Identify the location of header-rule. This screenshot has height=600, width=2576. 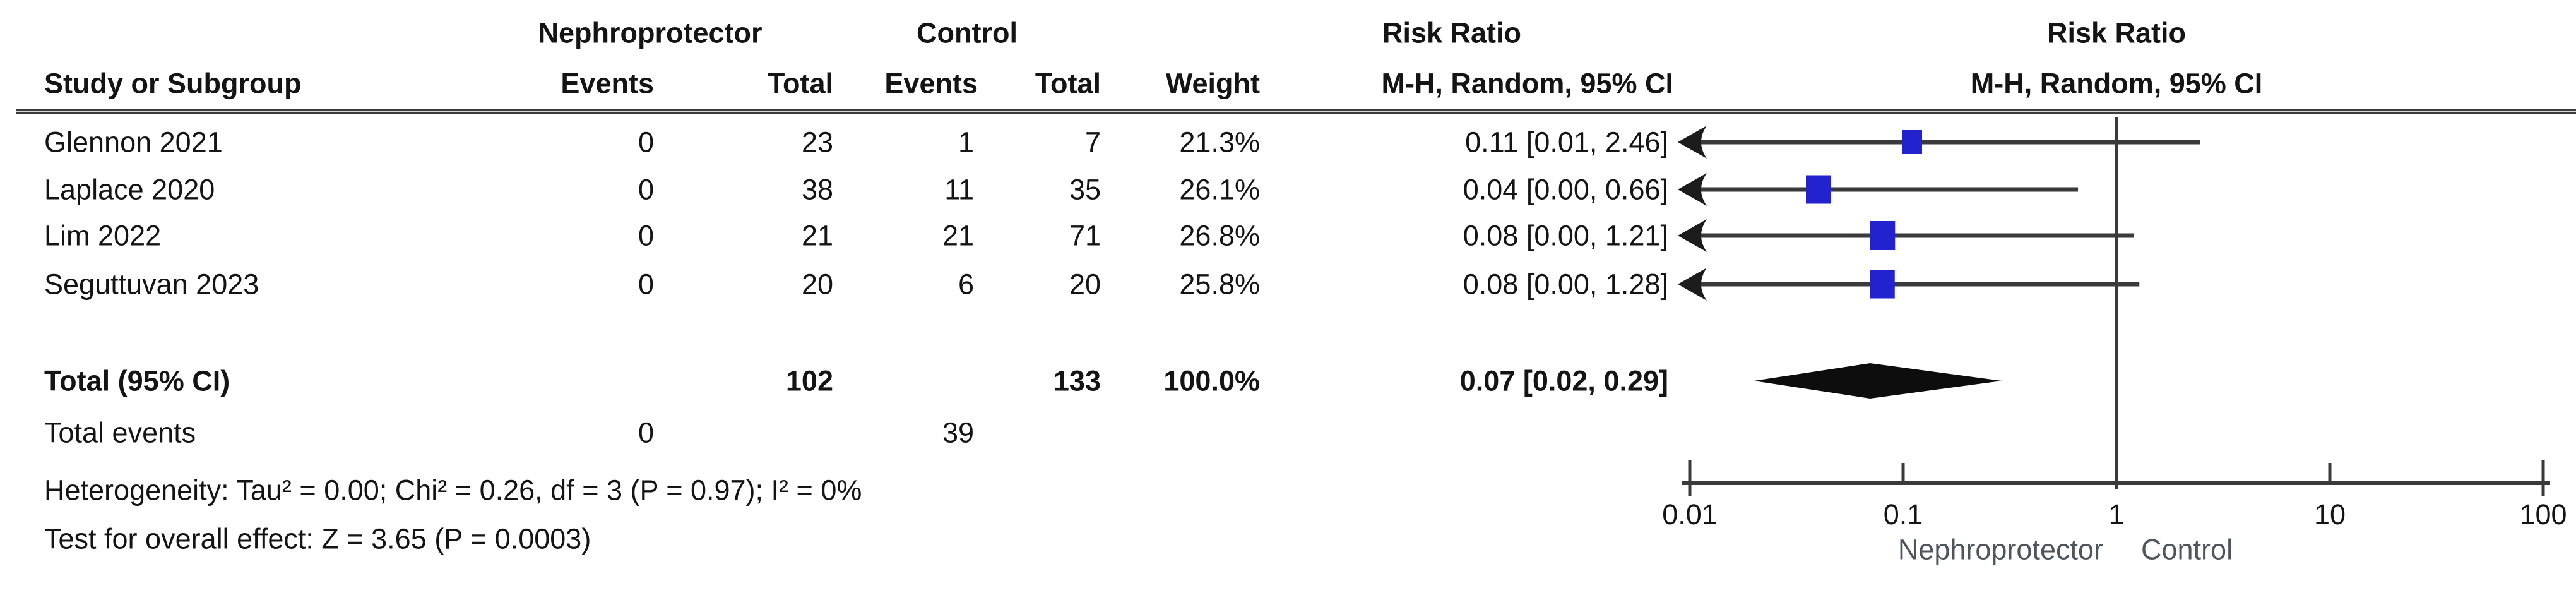
(1296, 111).